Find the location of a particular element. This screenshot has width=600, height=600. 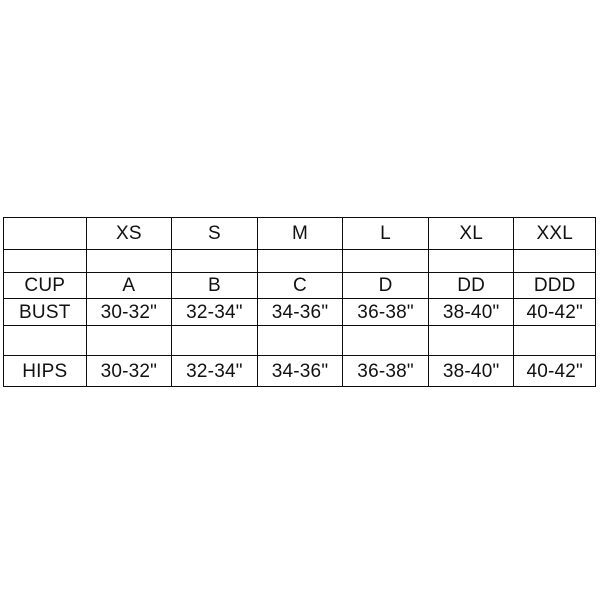

cell-text: CUP is located at coordinates (45, 285).